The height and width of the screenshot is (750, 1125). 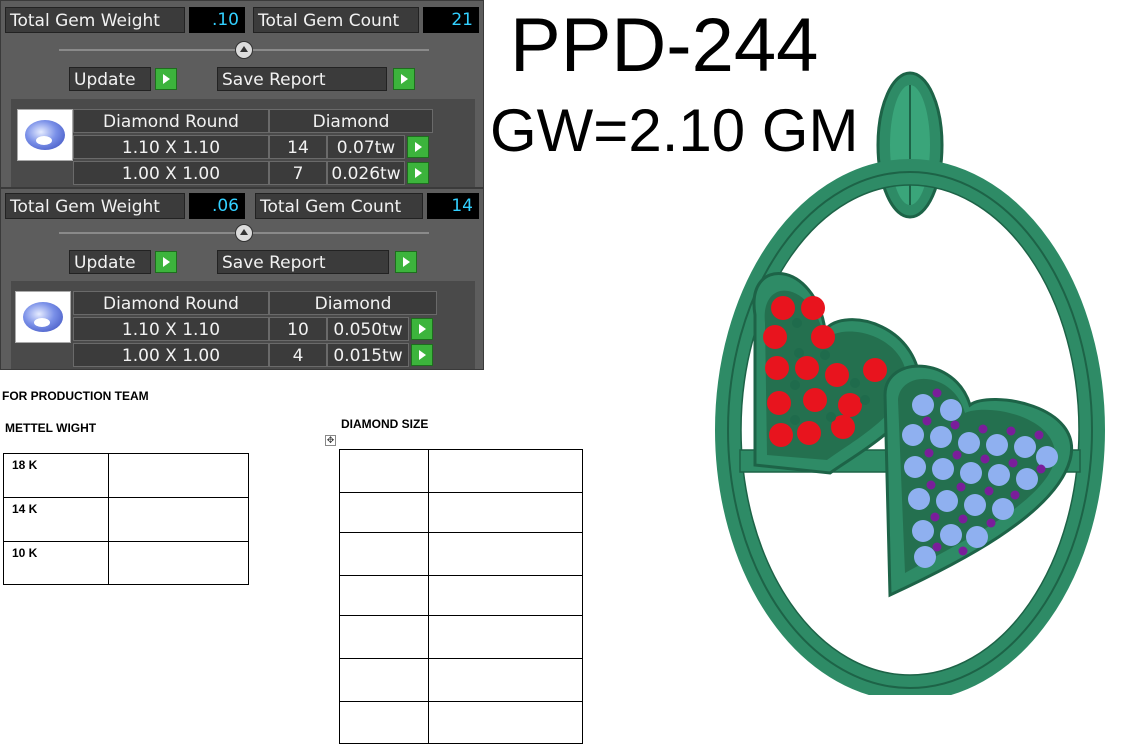 I want to click on ruby-stones, so click(x=825, y=371).